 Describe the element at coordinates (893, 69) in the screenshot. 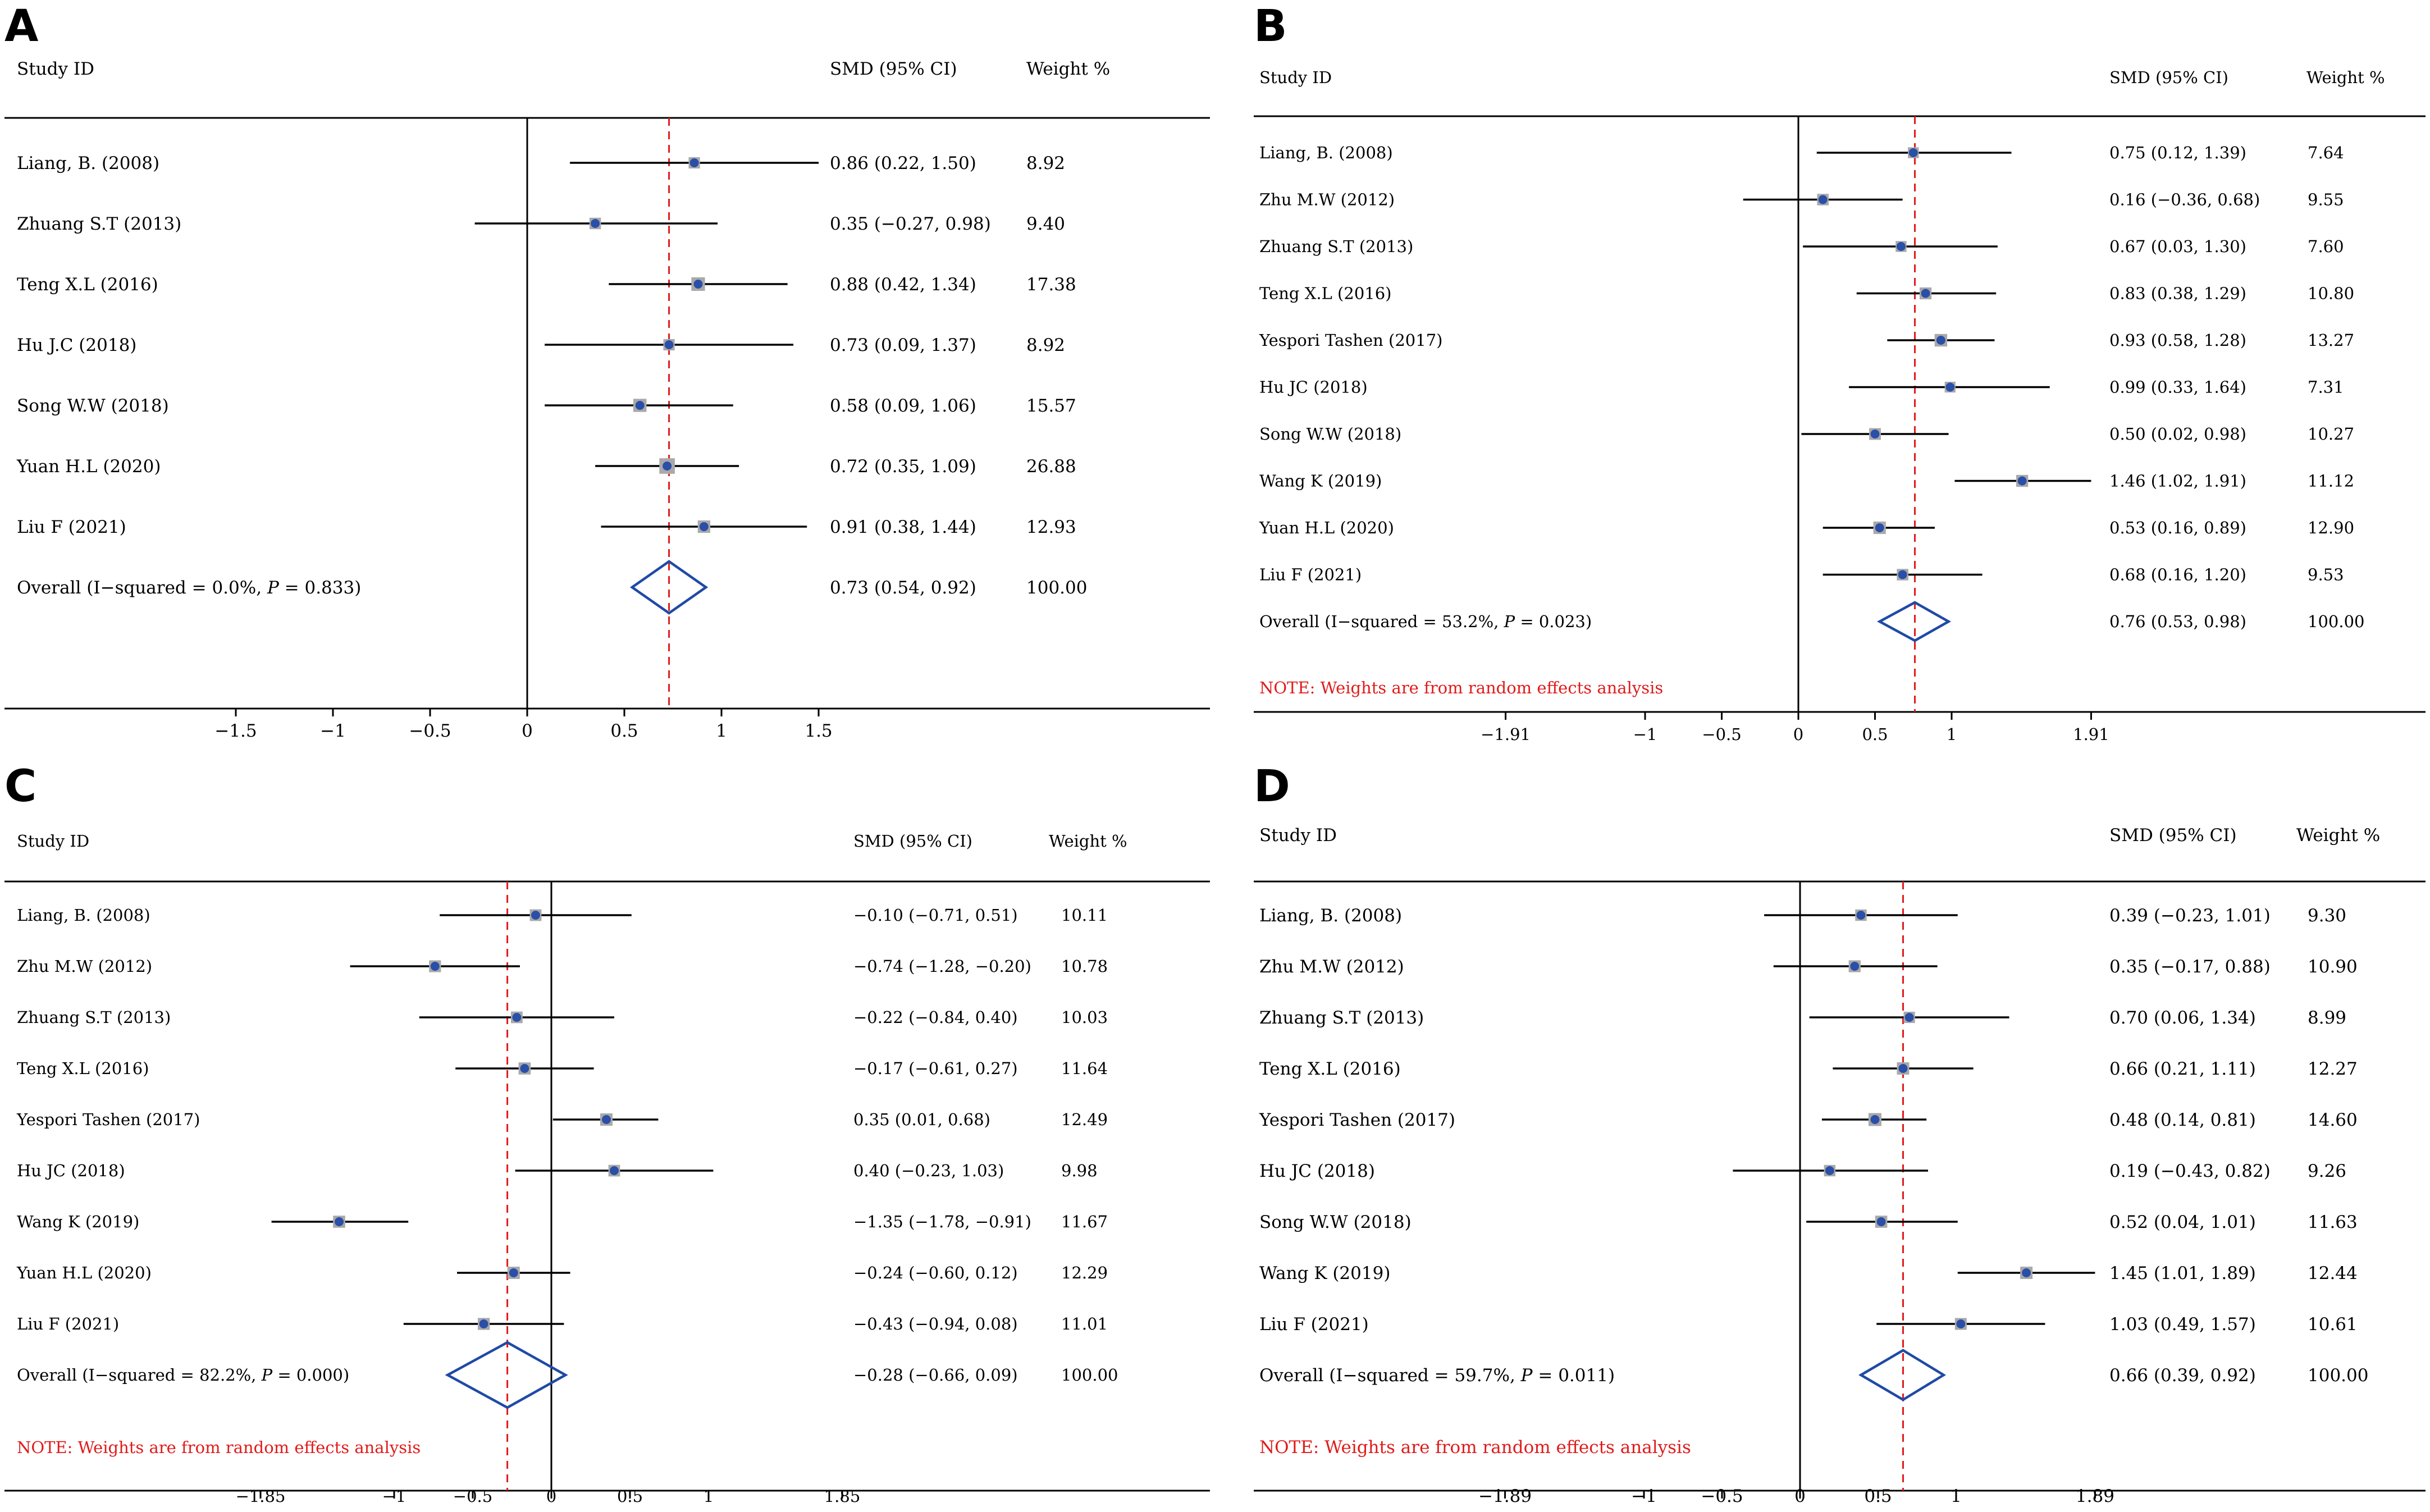

I see `panel-a-header-smd: SMD (95% CI)` at that location.